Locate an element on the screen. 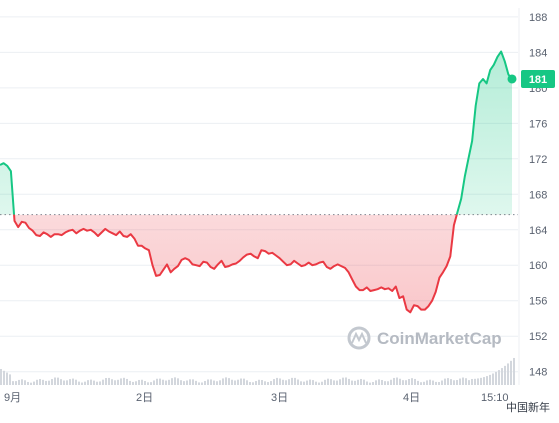 The height and width of the screenshot is (423, 559). x-axis-labels: 9月 2日 3日 4日 15:10 is located at coordinates (256, 398).